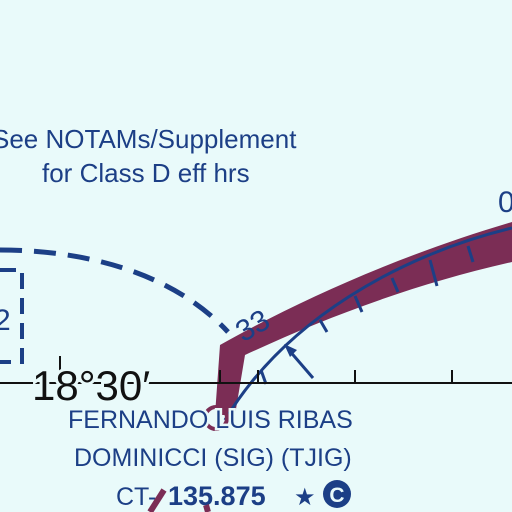 The height and width of the screenshot is (512, 512). I want to click on notam-note-line2: for Class D eff hrs, so click(146, 173).